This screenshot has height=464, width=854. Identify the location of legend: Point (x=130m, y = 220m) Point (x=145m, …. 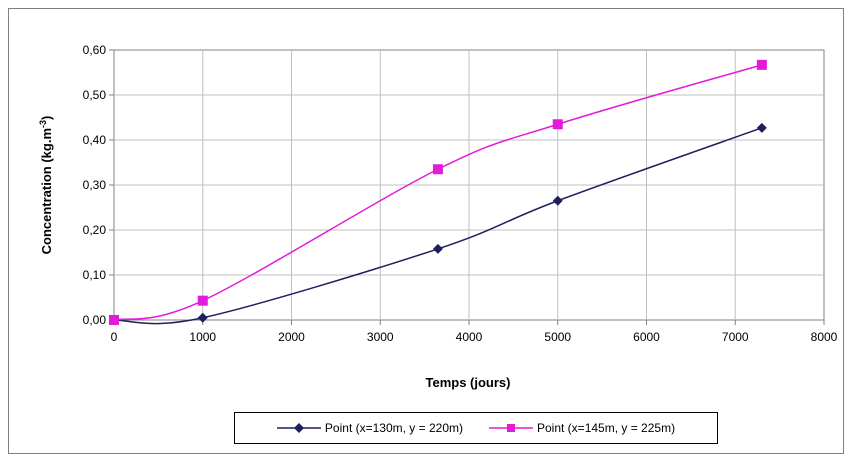
(476, 428).